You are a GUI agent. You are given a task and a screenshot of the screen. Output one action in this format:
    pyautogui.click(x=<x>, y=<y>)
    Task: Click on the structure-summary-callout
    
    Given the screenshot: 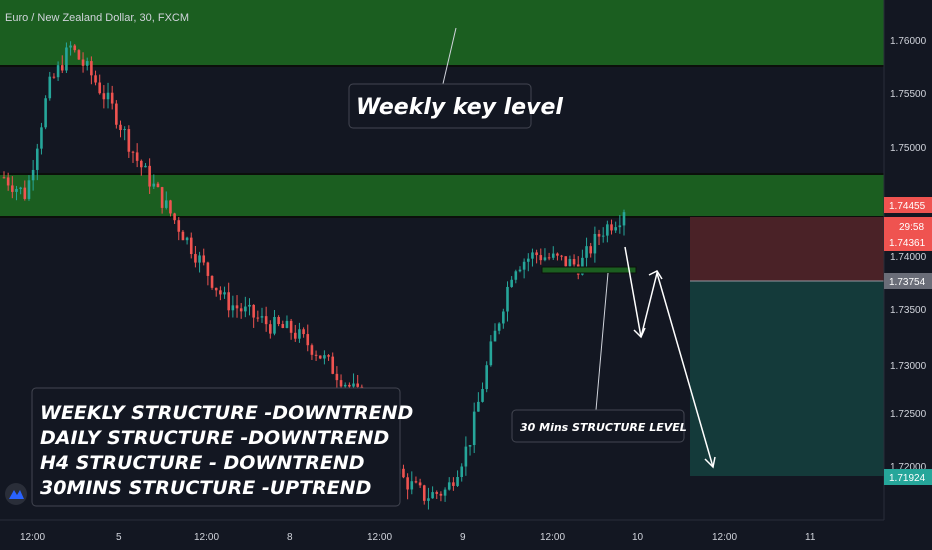 What is the action you would take?
    pyautogui.click(x=216, y=447)
    